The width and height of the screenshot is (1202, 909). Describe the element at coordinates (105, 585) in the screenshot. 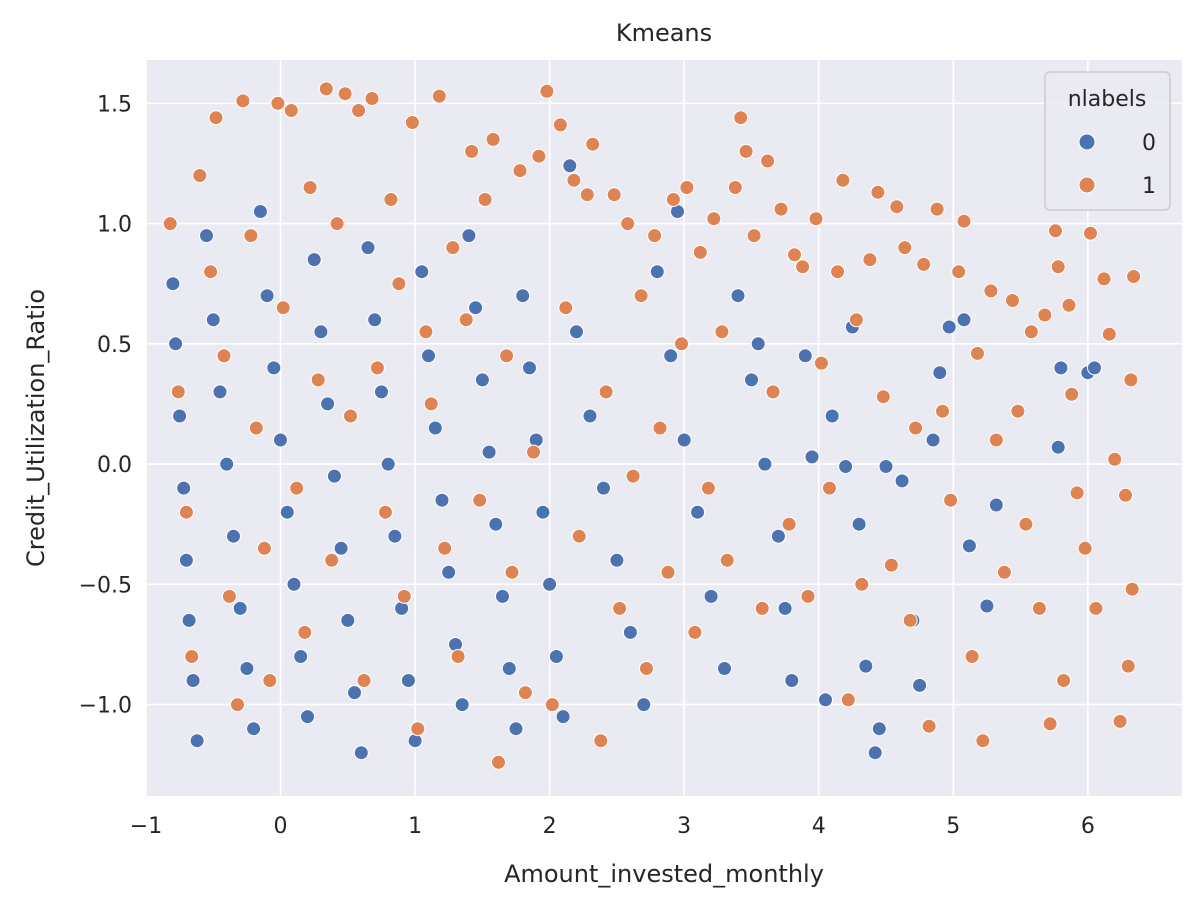

I see `y-tick-label: −0.5` at that location.